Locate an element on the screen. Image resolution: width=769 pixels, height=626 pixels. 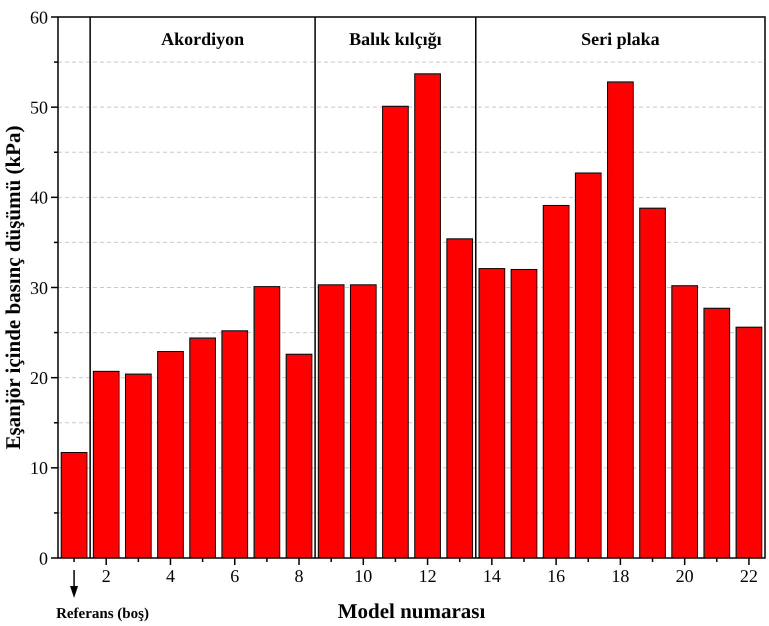
x-tick-label: 18 is located at coordinates (620, 576).